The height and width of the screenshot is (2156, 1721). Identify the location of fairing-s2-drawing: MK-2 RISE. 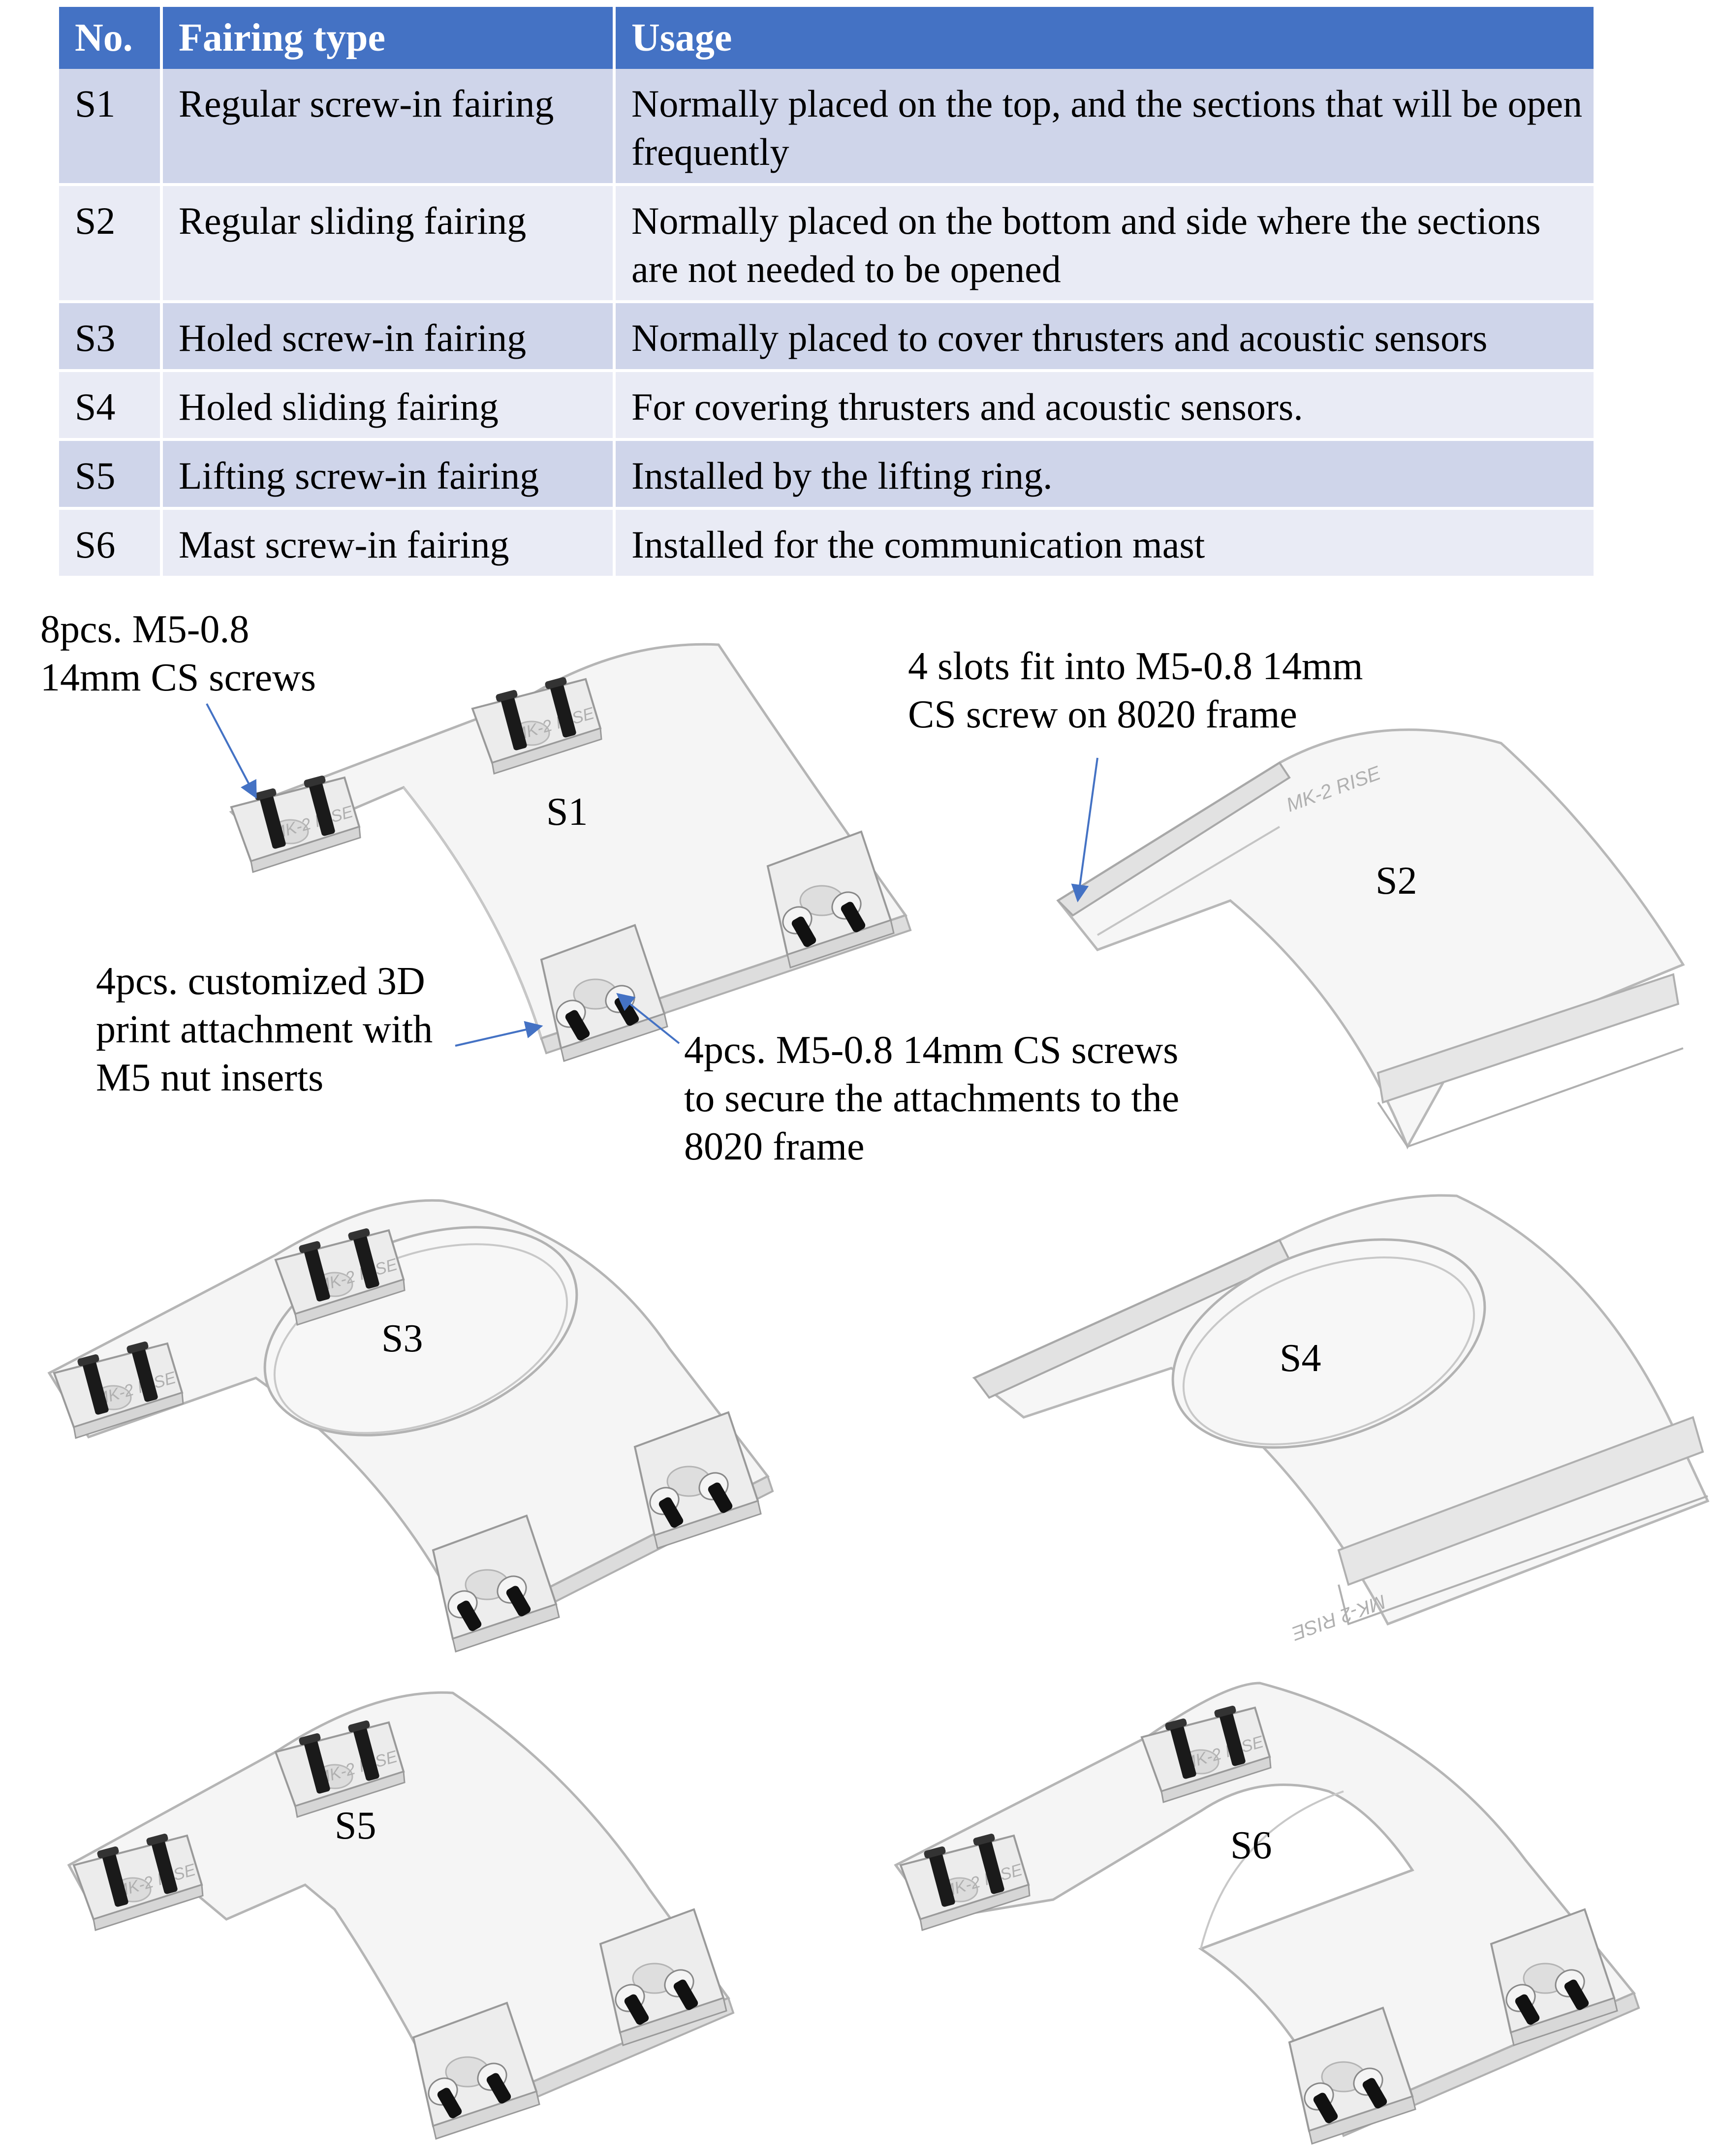
(1370, 939).